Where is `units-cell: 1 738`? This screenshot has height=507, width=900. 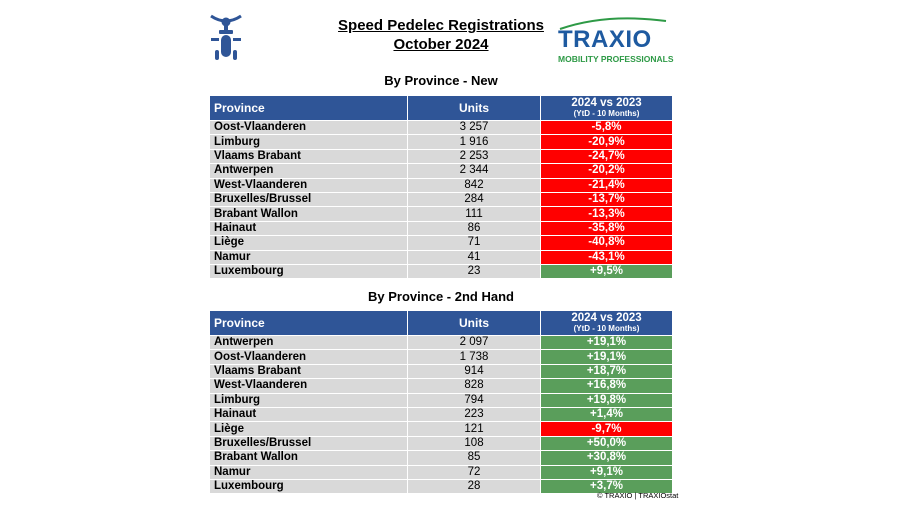 units-cell: 1 738 is located at coordinates (474, 357).